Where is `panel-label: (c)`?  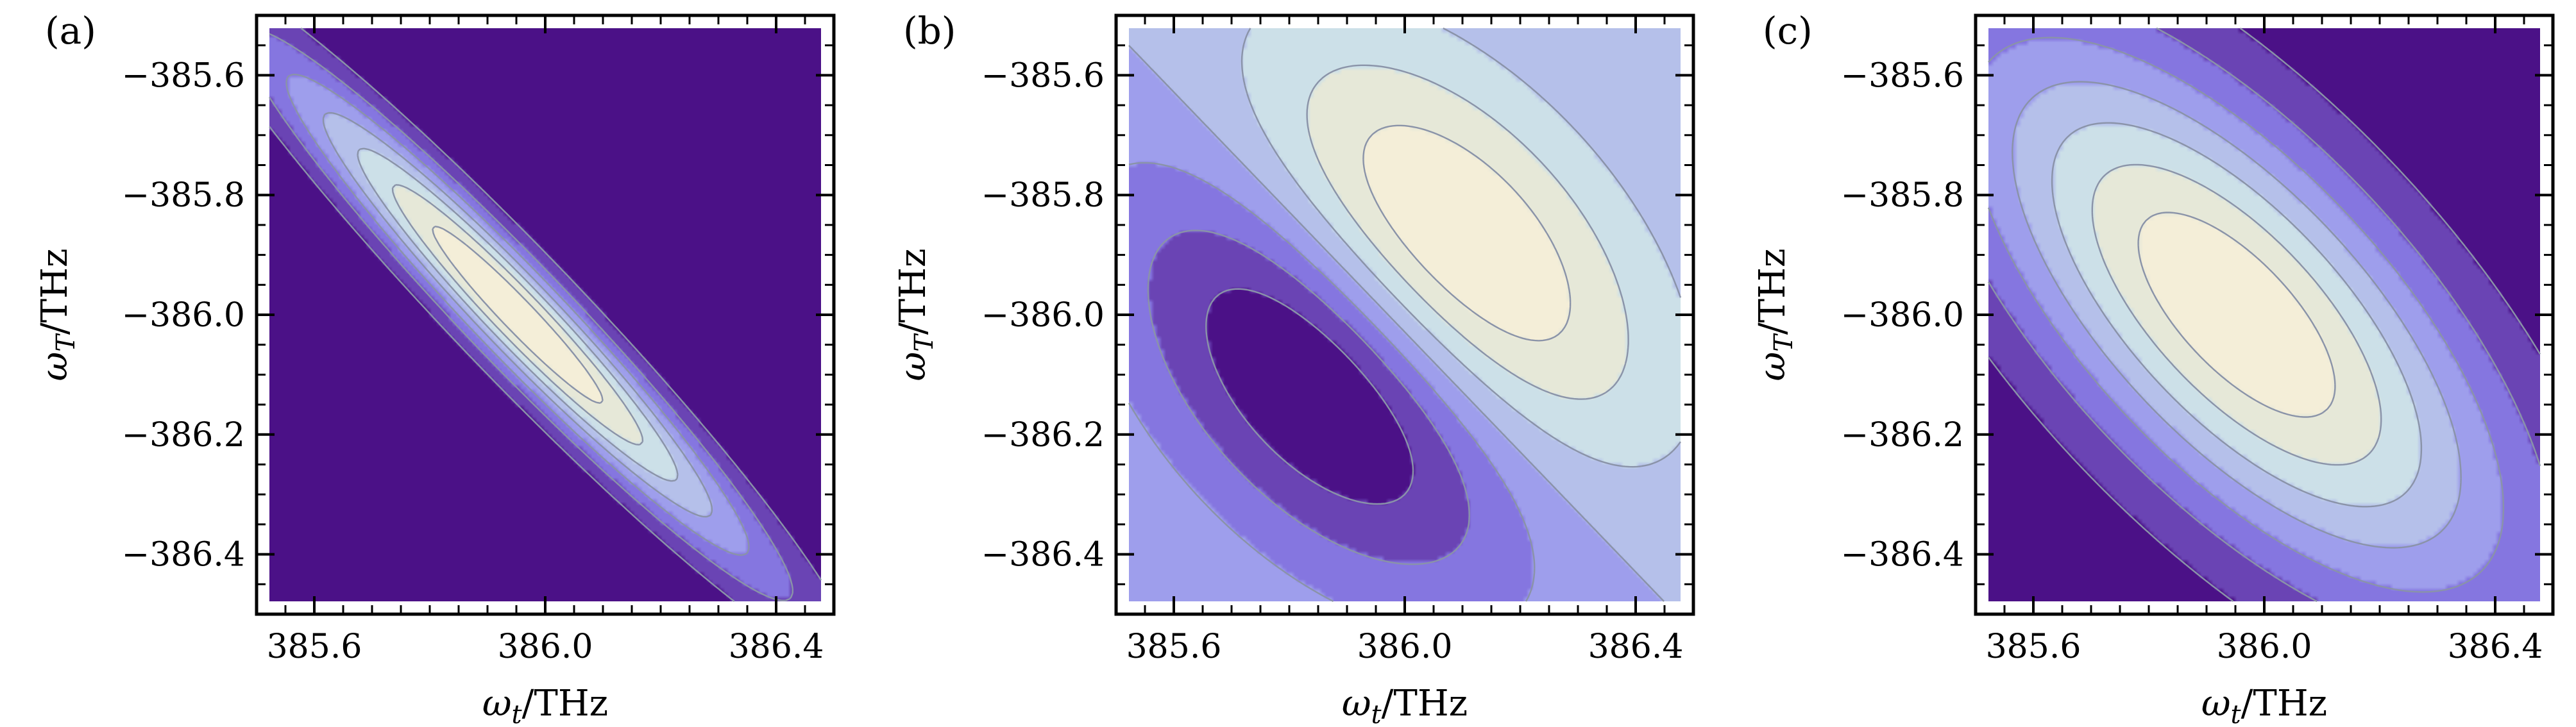
panel-label: (c) is located at coordinates (1788, 31).